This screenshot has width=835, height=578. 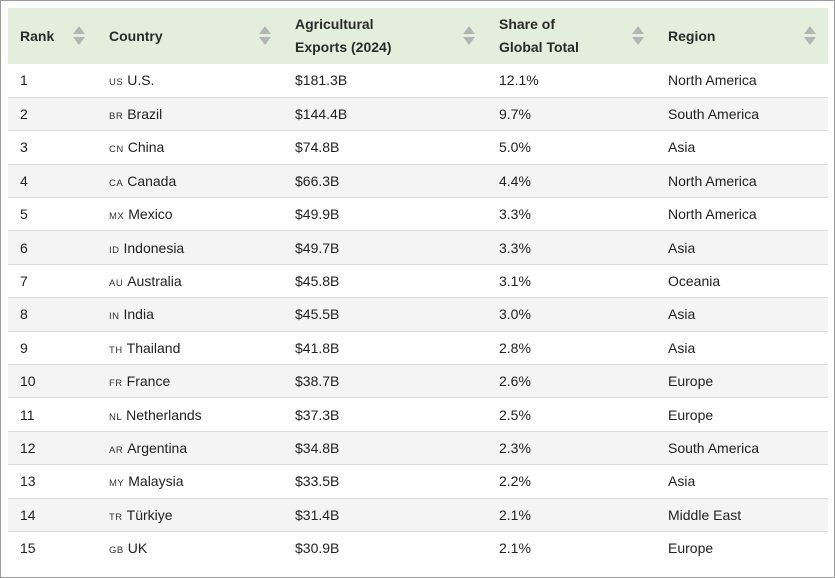 What do you see at coordinates (28, 548) in the screenshot?
I see `rank-value: 15` at bounding box center [28, 548].